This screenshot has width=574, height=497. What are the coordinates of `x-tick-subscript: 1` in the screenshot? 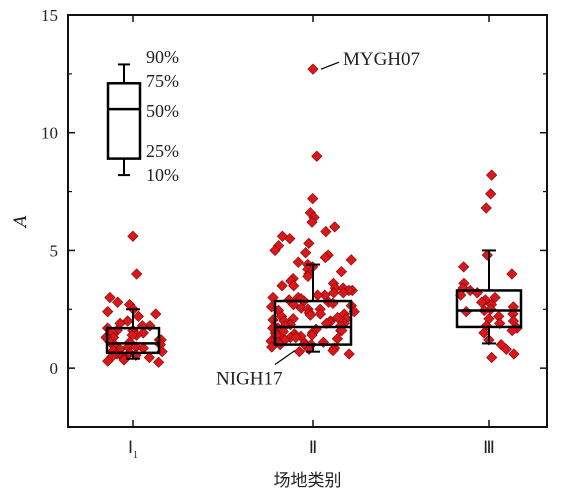 It's located at (135, 455).